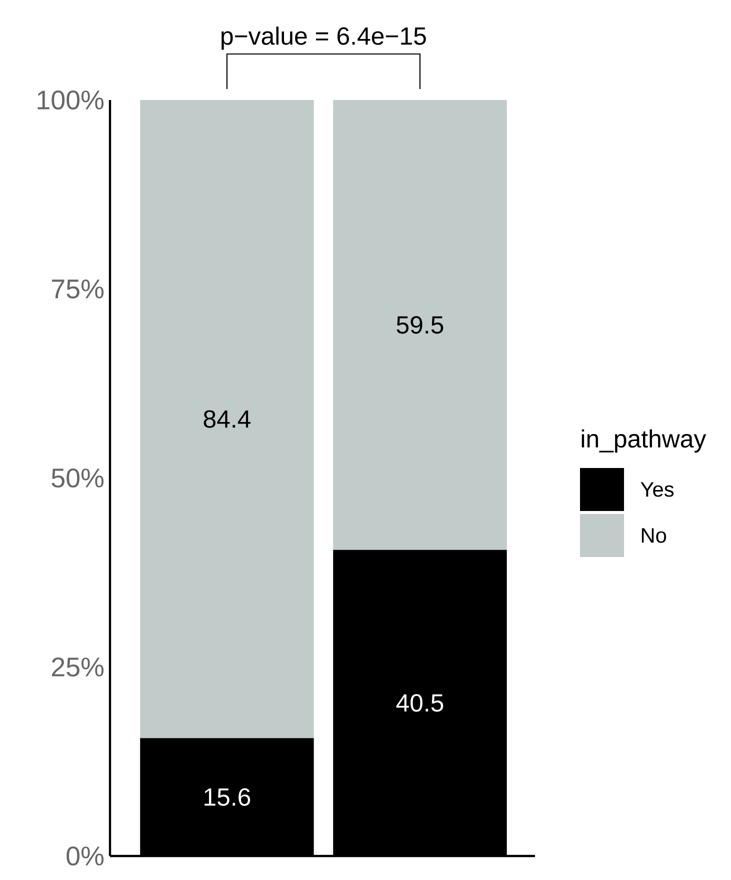  I want to click on data-label: 59.5, so click(420, 325).